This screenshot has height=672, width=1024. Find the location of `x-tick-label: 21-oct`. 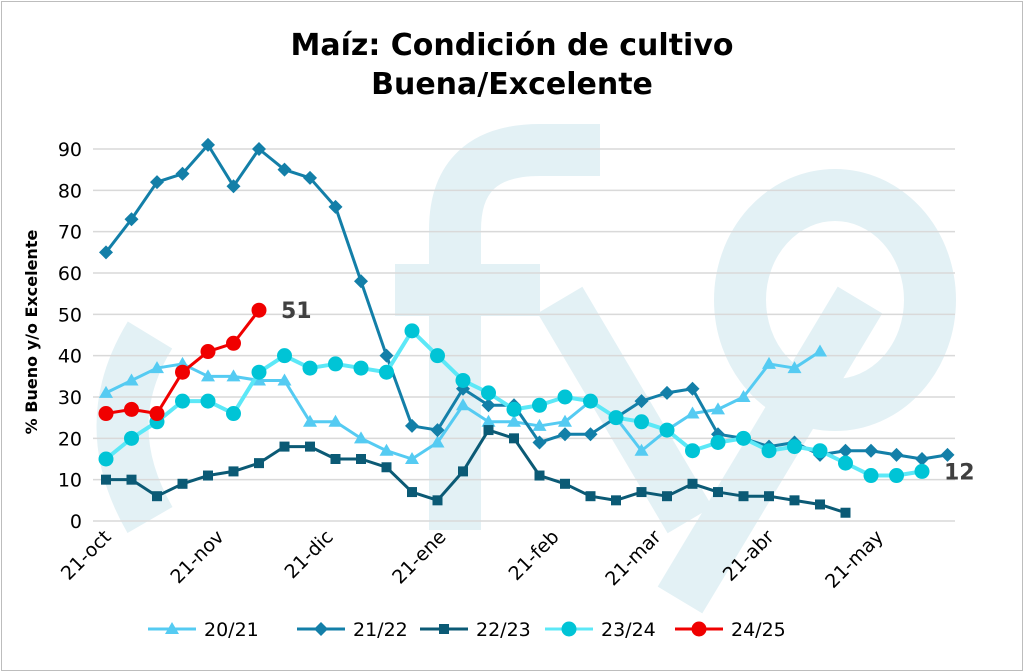

x-tick-label: 21-oct is located at coordinates (86, 555).